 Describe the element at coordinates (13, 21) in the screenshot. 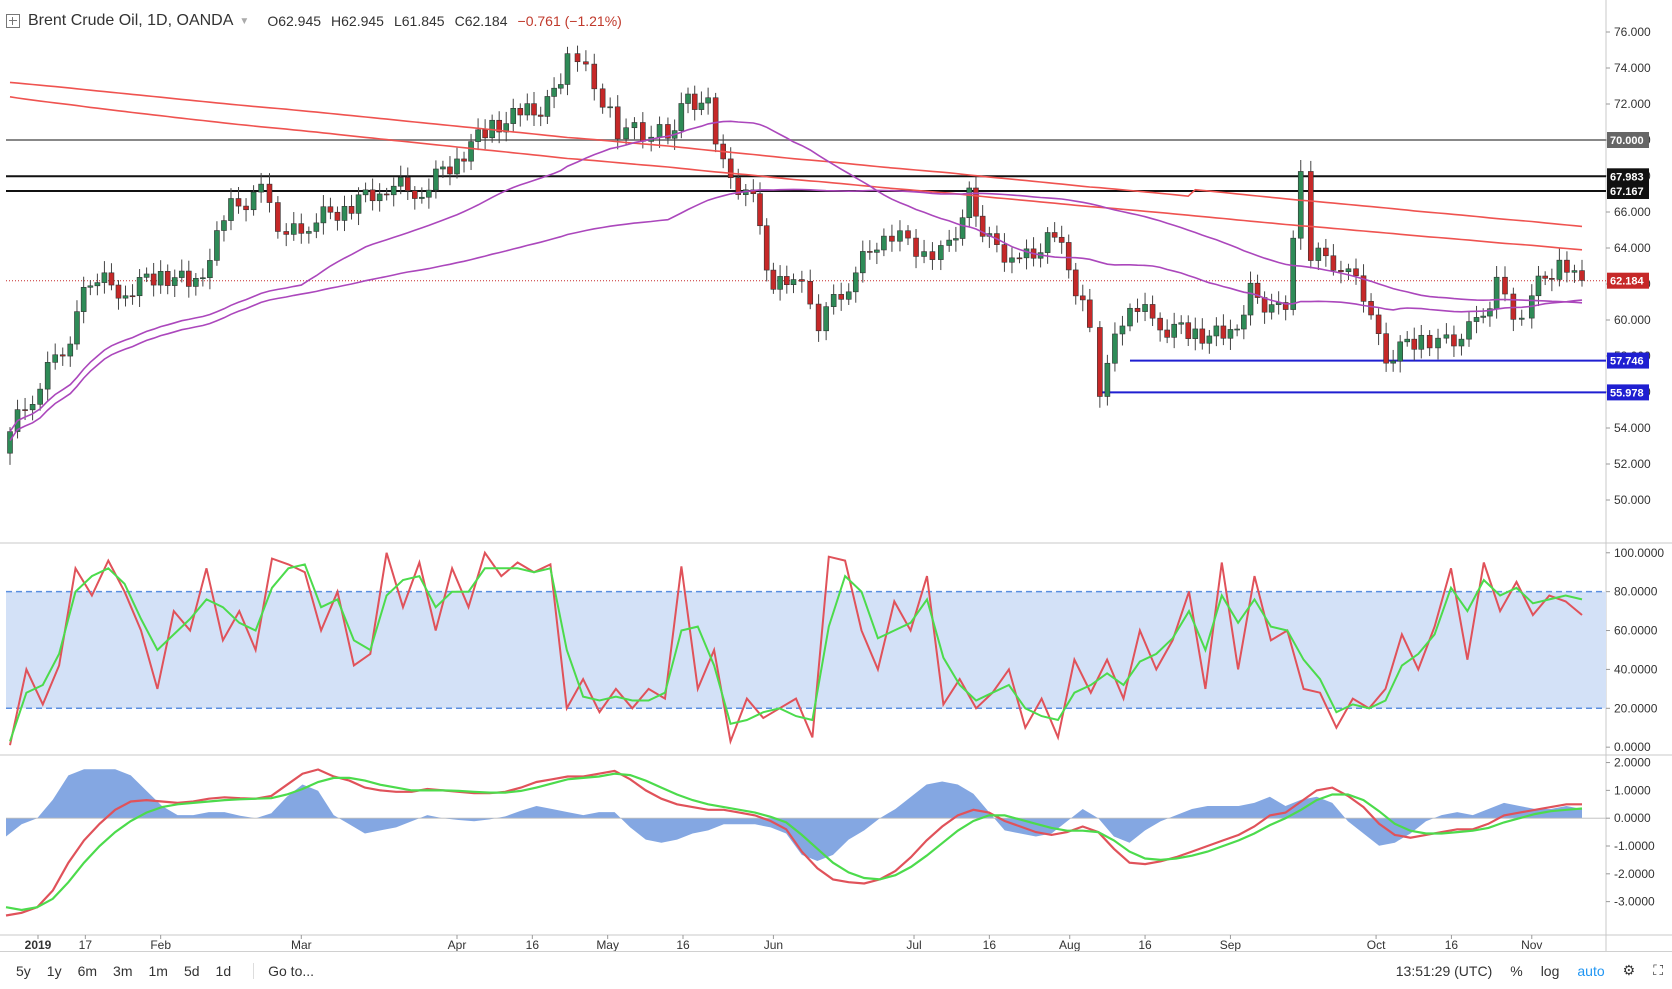

I see `collapse-icon` at that location.